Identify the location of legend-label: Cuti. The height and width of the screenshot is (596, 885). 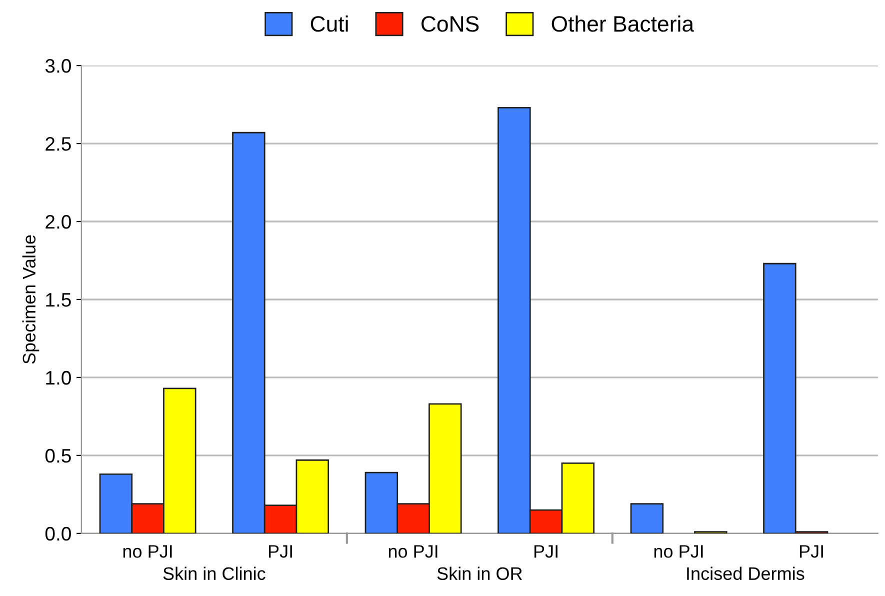
(329, 23).